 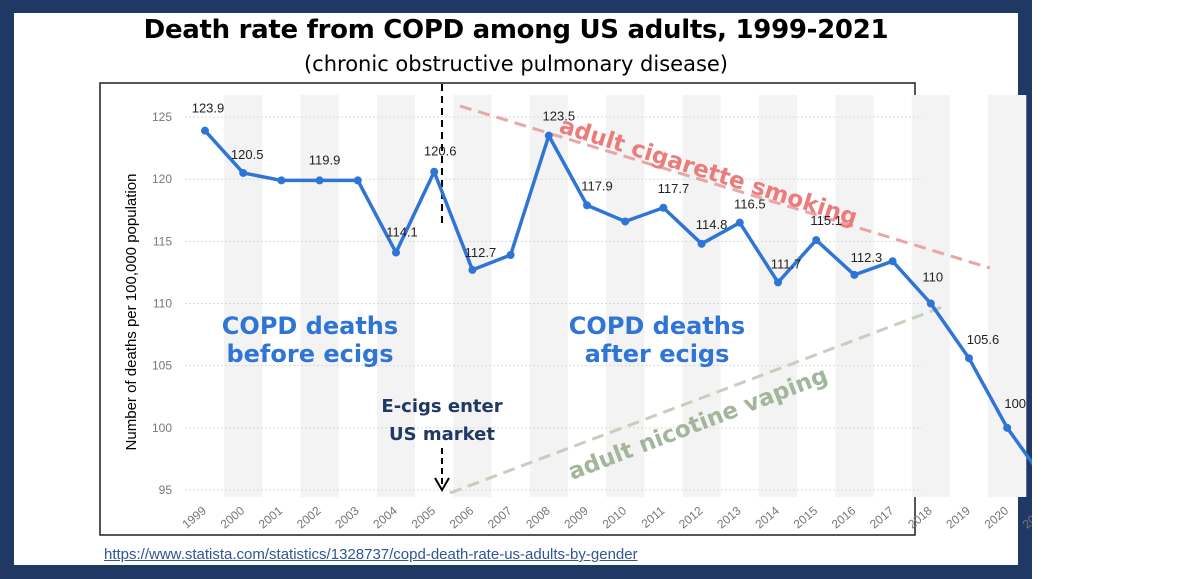 I want to click on data-label: 117.9, so click(x=597, y=185).